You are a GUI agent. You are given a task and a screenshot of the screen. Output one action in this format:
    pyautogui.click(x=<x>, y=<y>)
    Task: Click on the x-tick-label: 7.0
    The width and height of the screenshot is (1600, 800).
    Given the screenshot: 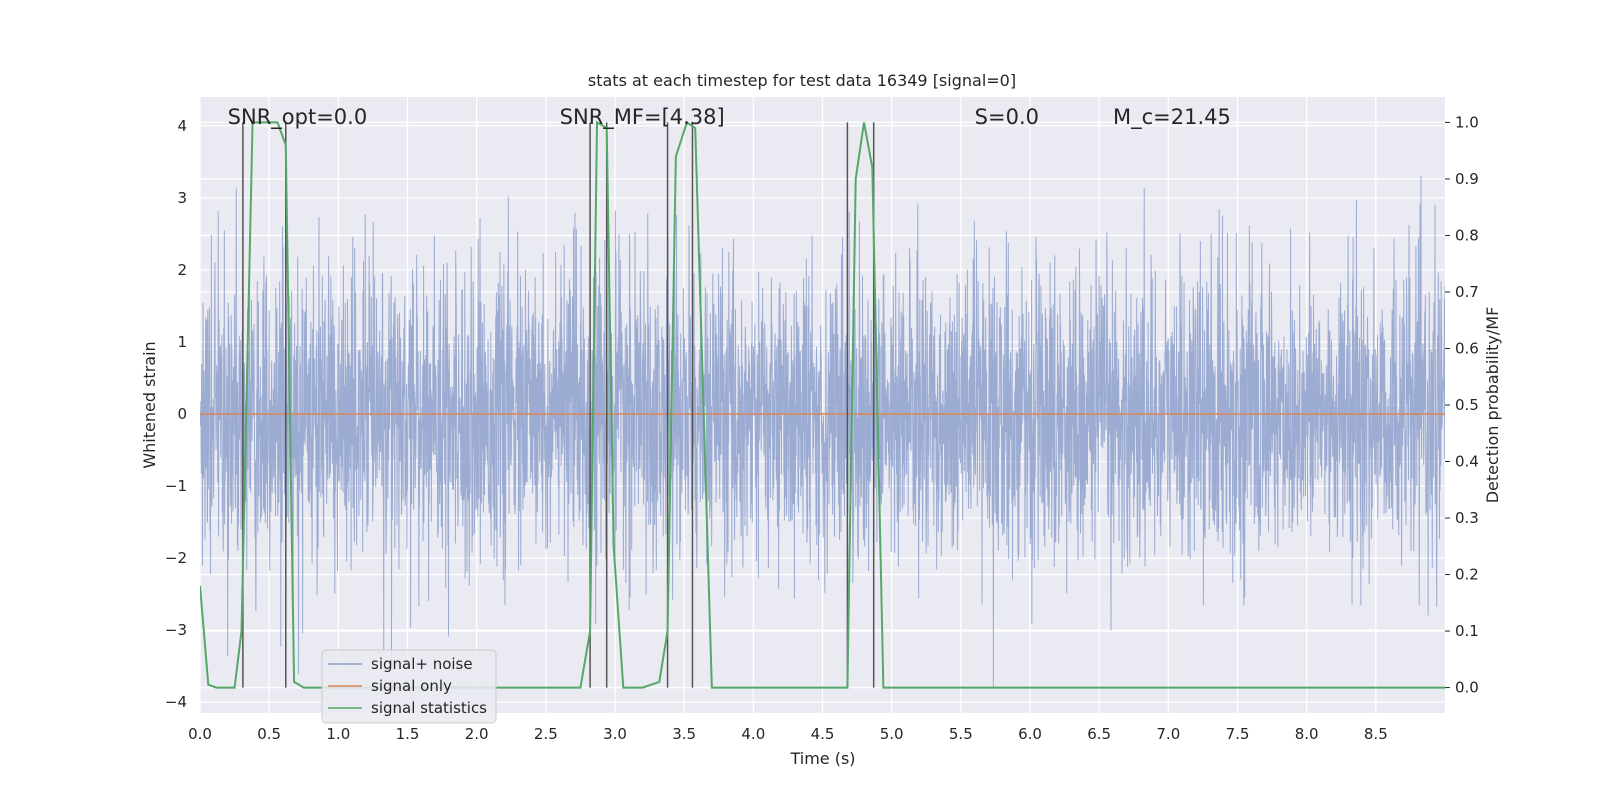 What is the action you would take?
    pyautogui.click(x=1168, y=734)
    